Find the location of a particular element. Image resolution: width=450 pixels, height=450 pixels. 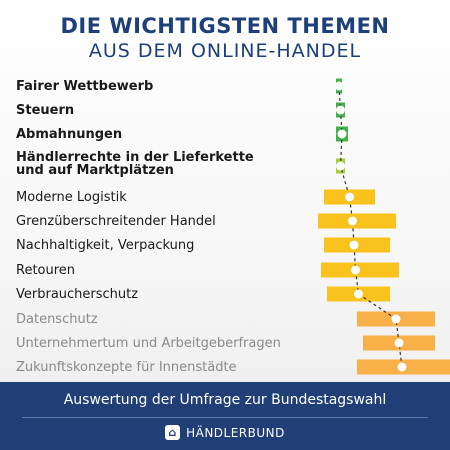

chart-title-line2: AUS DEM ONLINE-HANDEL is located at coordinates (225, 51).